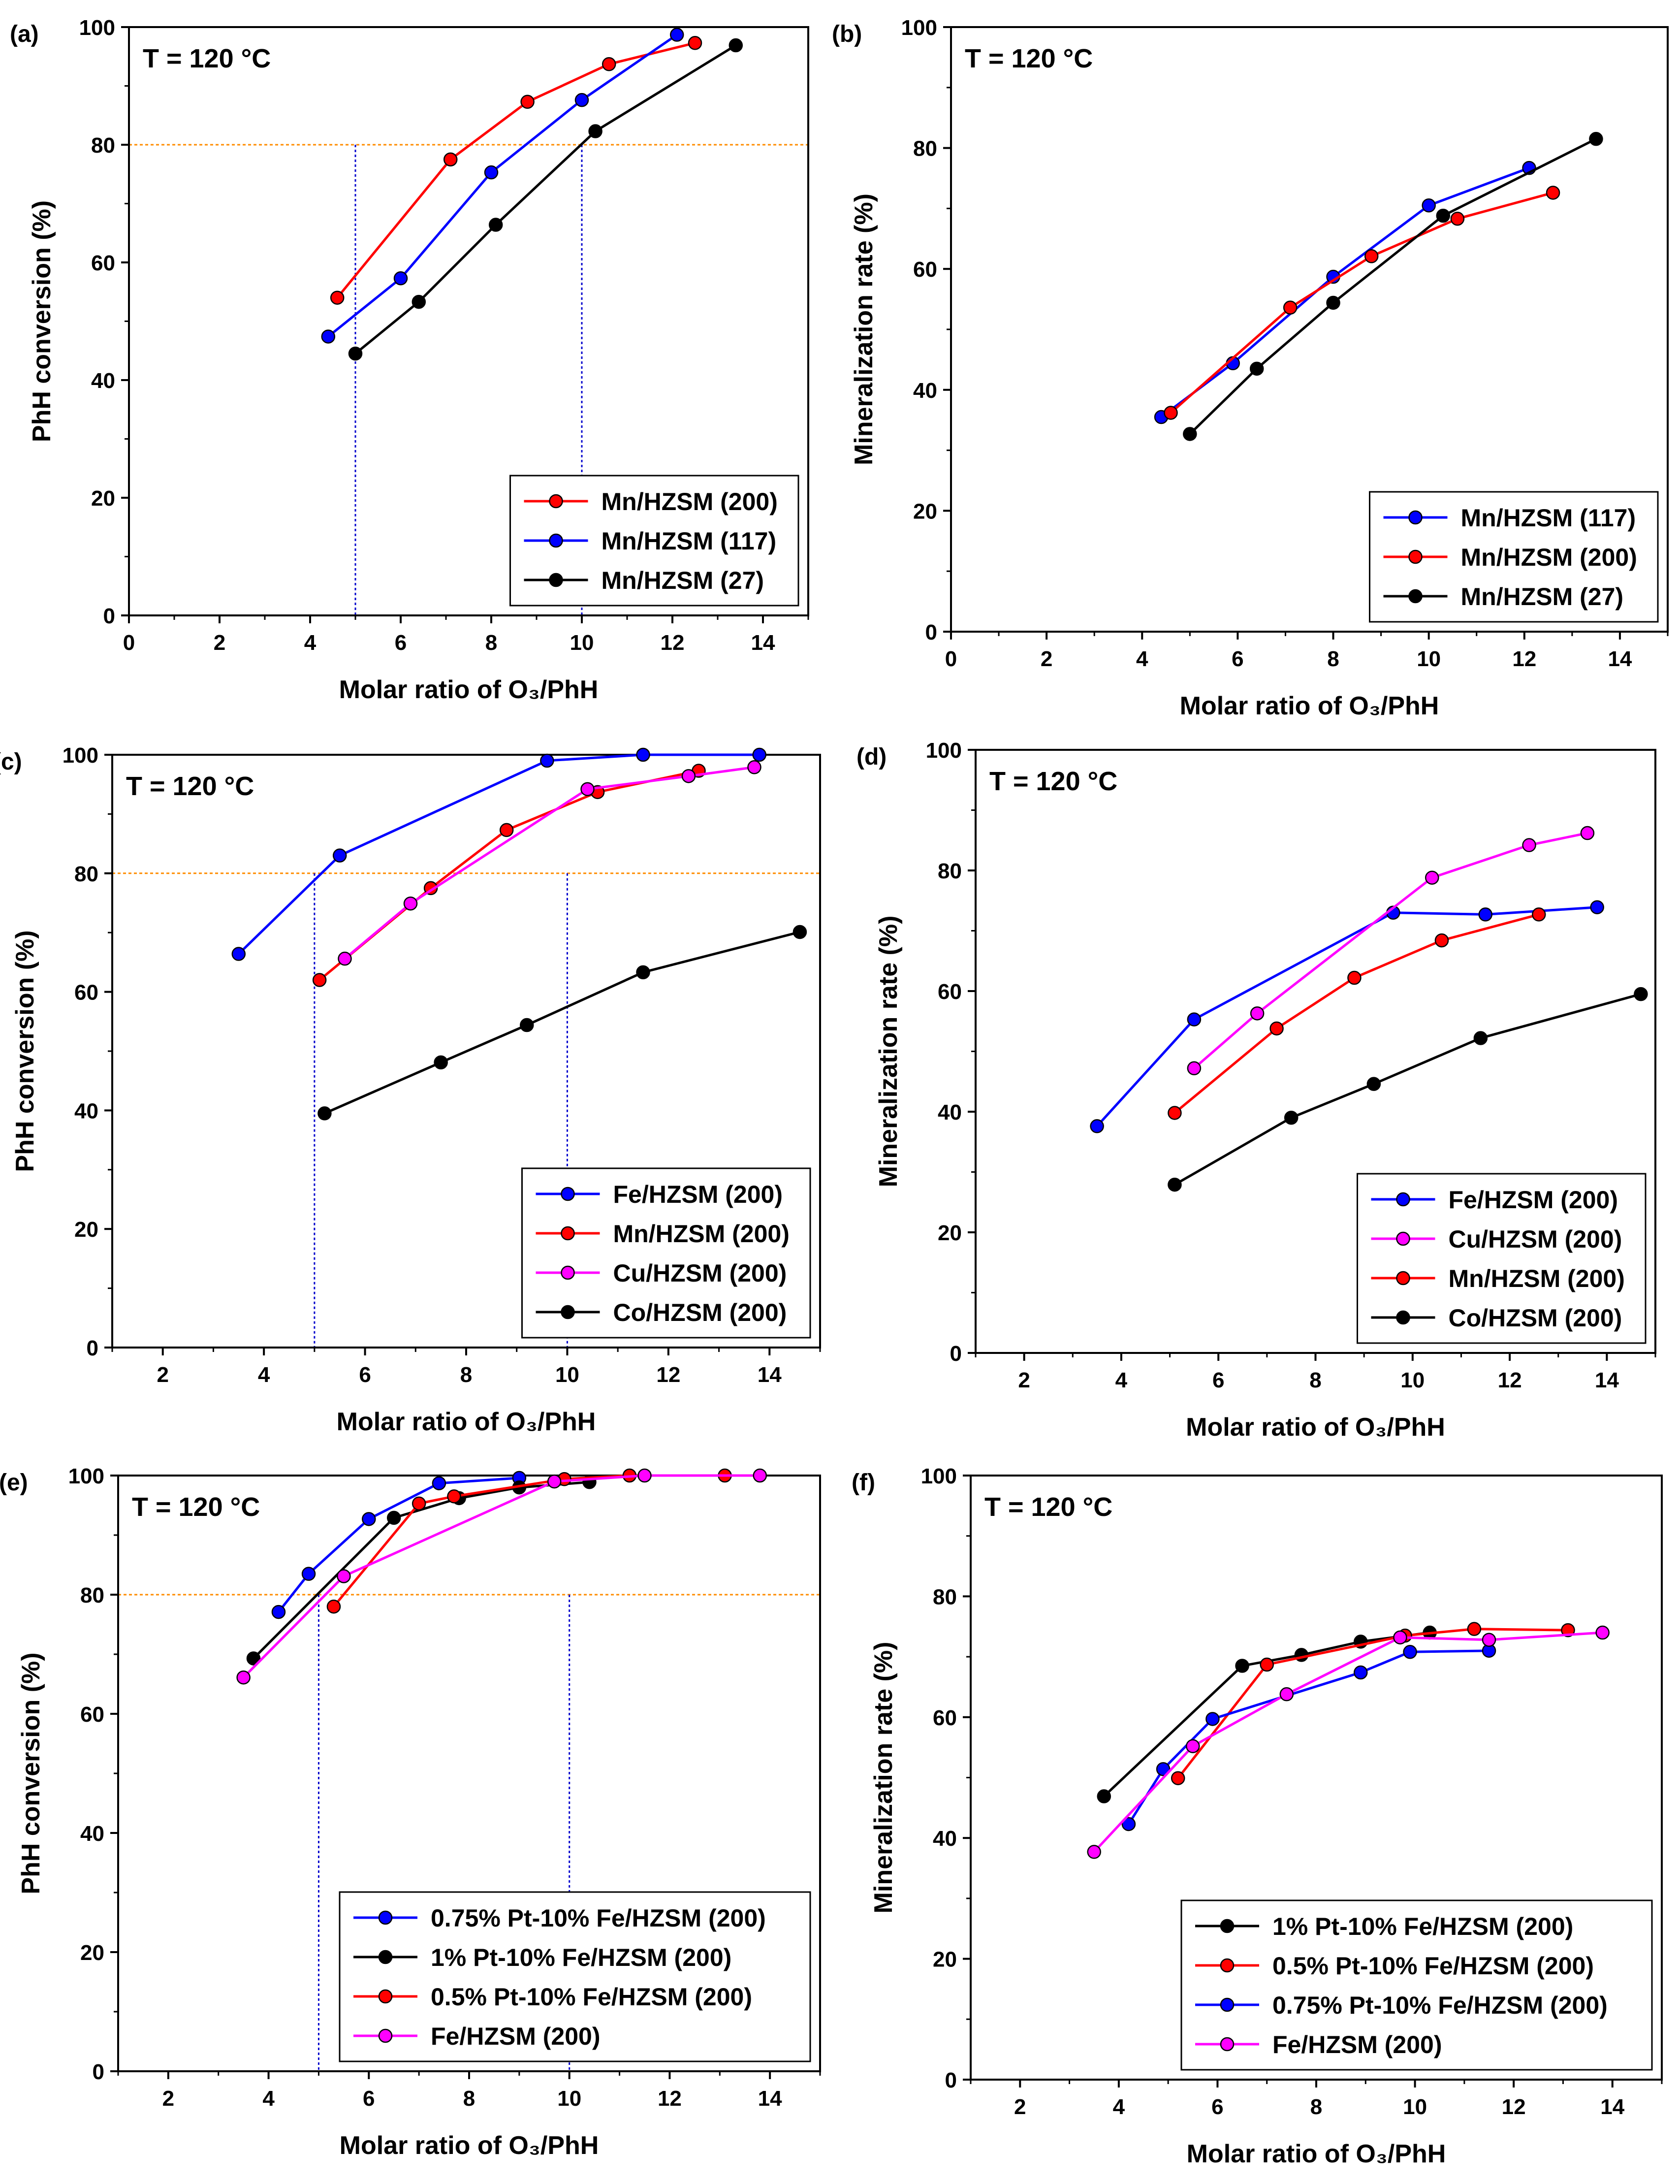 Image resolution: width=1680 pixels, height=2184 pixels. I want to click on x-tick-label: 4, so click(1121, 1380).